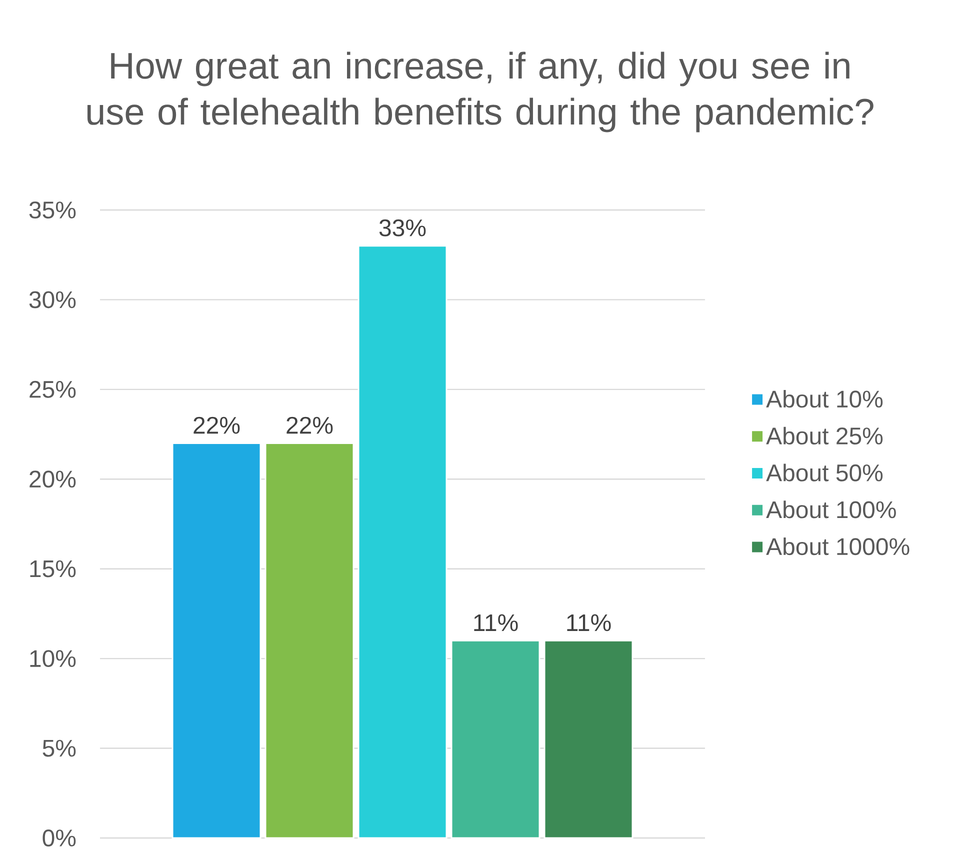  What do you see at coordinates (480, 92) in the screenshot?
I see `chart-title: How great an increase, if any, did you see in use of telehealth benefits during the pandemic?` at bounding box center [480, 92].